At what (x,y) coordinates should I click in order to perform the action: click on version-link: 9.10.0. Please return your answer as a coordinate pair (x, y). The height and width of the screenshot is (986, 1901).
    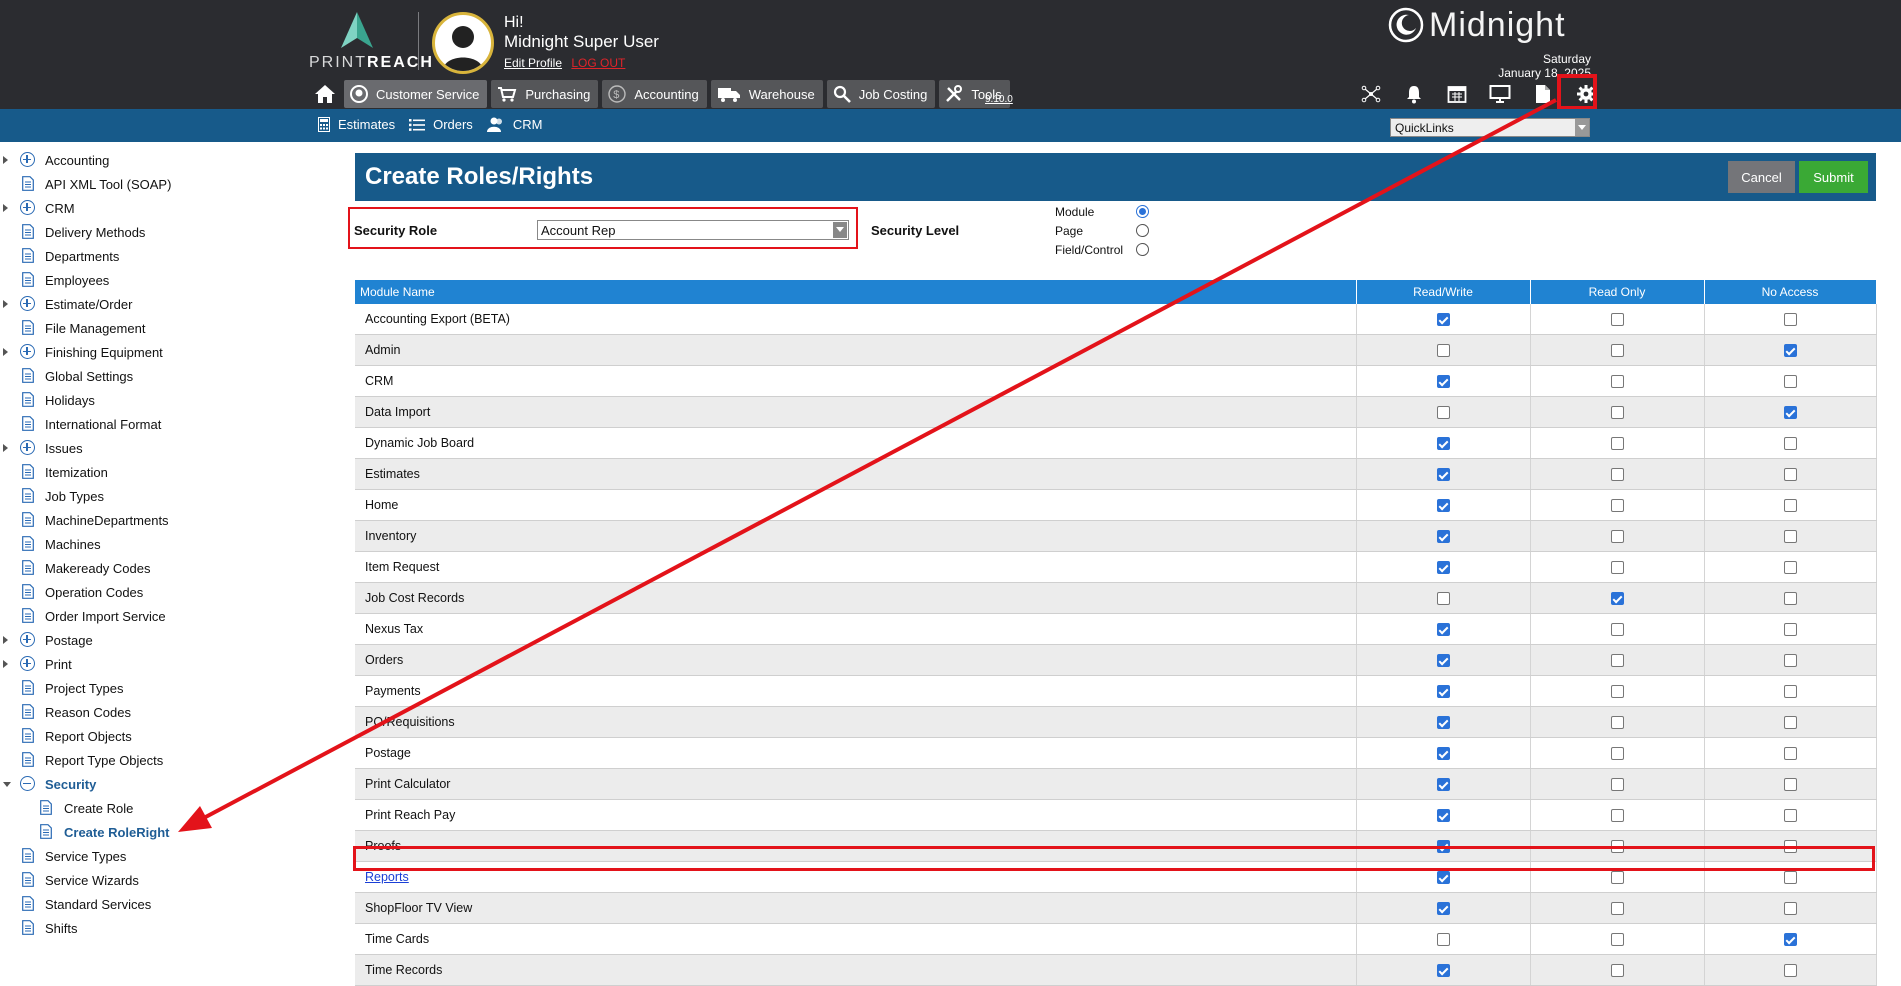
    Looking at the image, I should click on (999, 99).